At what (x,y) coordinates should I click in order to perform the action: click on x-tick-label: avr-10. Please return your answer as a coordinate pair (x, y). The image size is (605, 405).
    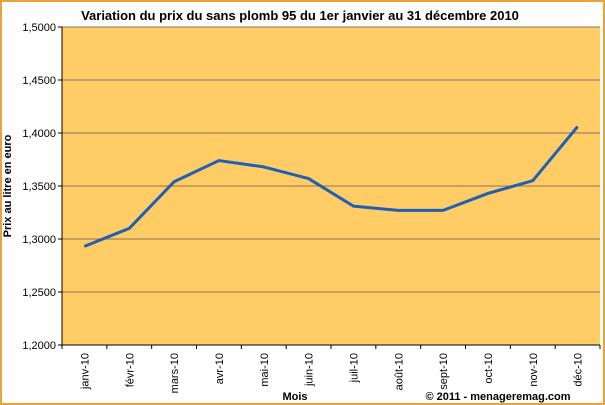
    Looking at the image, I should click on (220, 368).